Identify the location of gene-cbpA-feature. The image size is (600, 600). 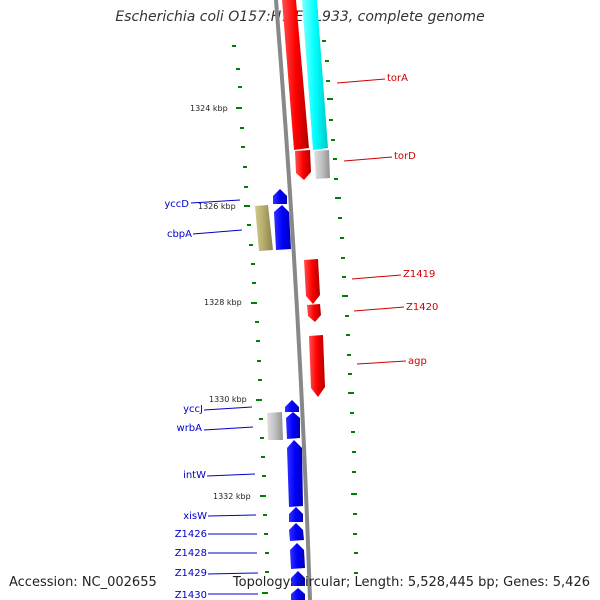
(282, 227).